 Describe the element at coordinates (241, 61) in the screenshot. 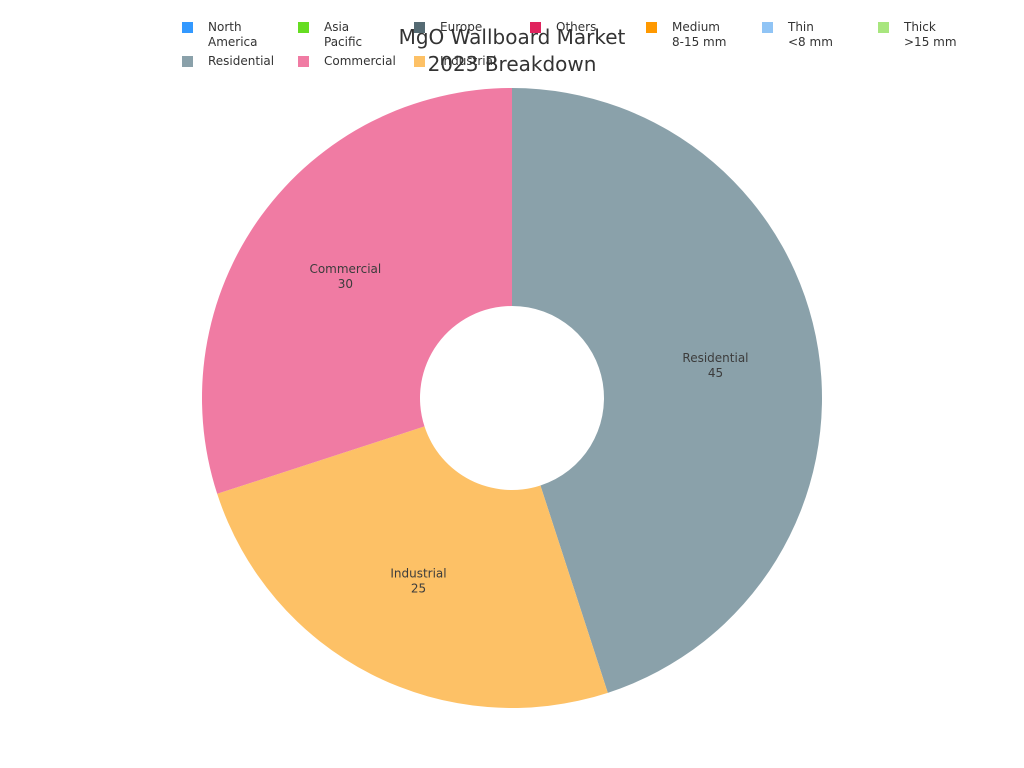

I see `legend-label: Residential` at that location.